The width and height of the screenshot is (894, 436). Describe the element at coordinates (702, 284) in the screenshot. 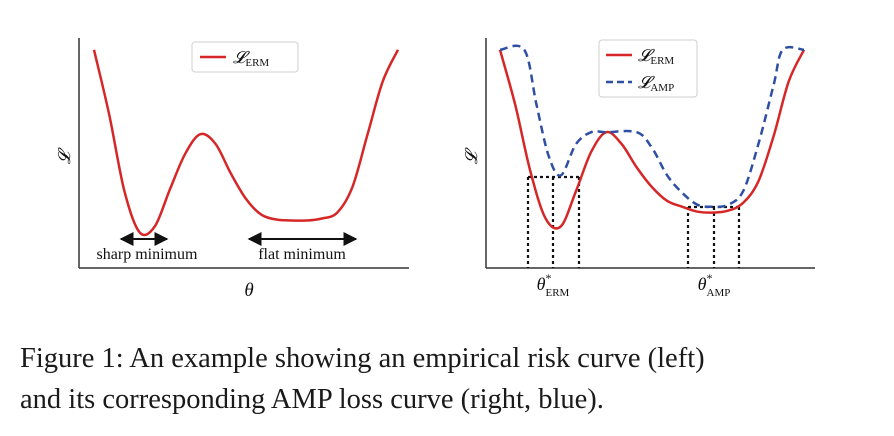

I see `tick-amp-main: θ` at that location.